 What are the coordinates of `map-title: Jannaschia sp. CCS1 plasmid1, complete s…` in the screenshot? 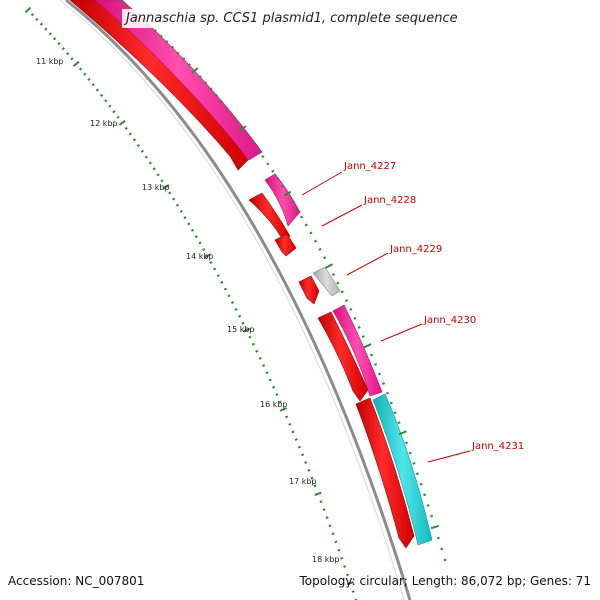 It's located at (292, 18).